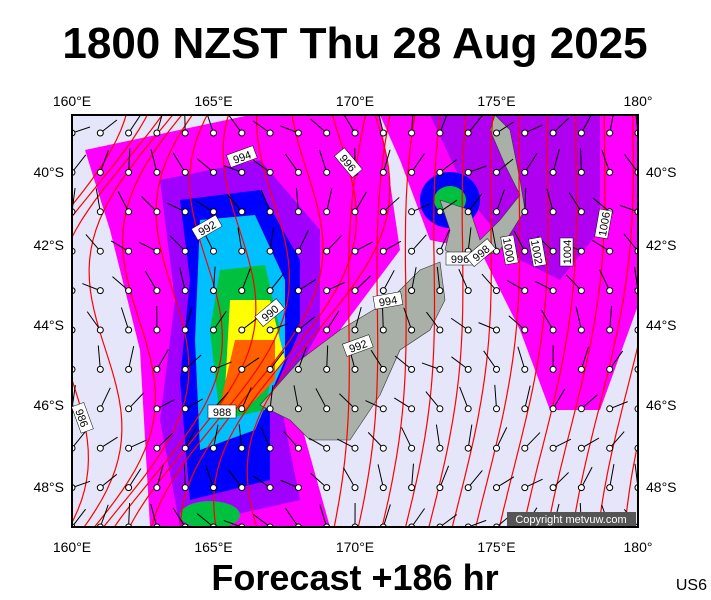  Describe the element at coordinates (496, 101) in the screenshot. I see `lon-label: 175°E` at that location.